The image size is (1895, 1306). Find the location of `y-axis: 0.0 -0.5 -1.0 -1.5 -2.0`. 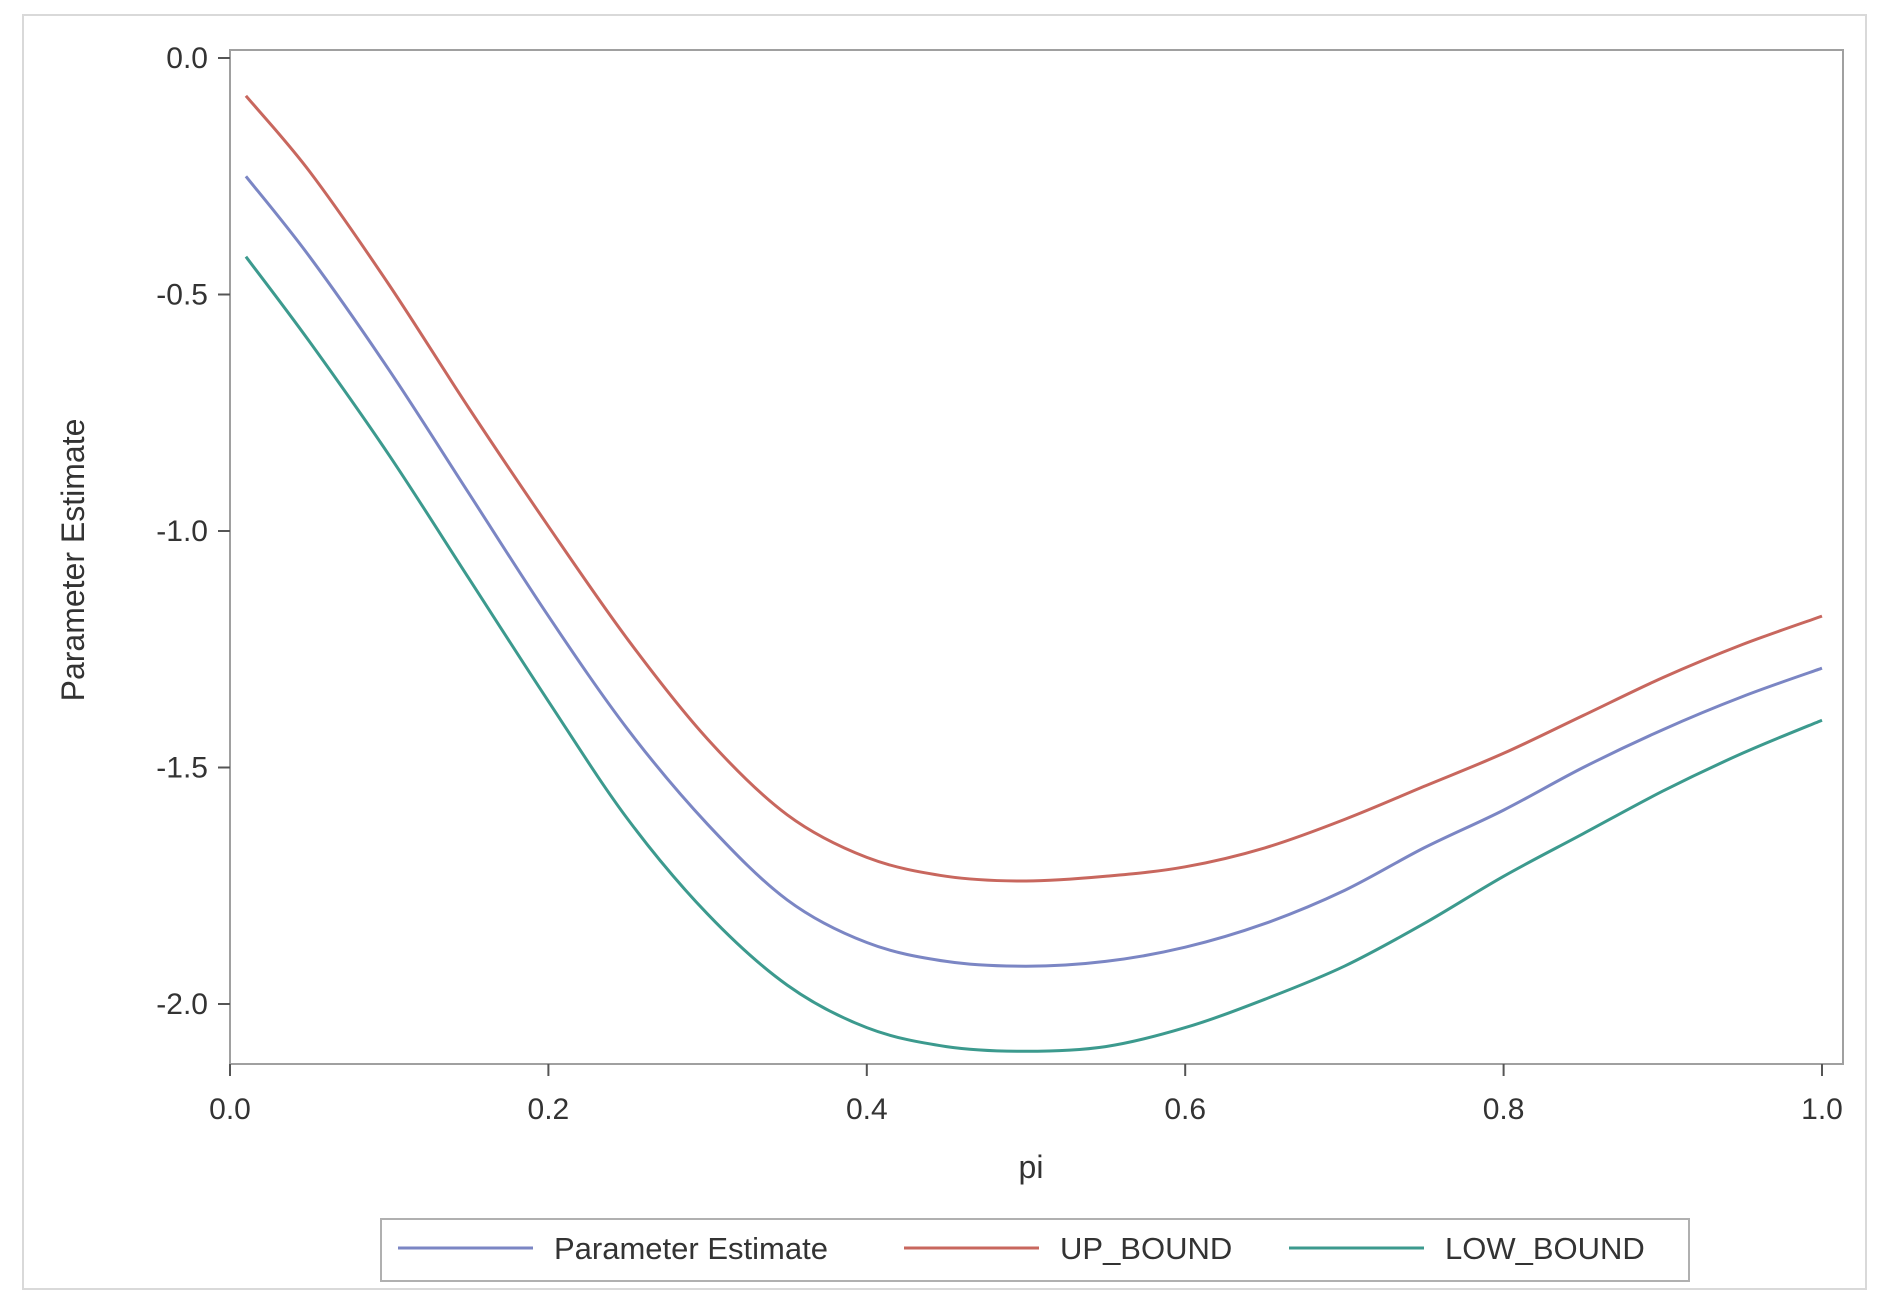

y-axis: 0.0 -0.5 -1.0 -1.5 -2.0 is located at coordinates (193, 531).